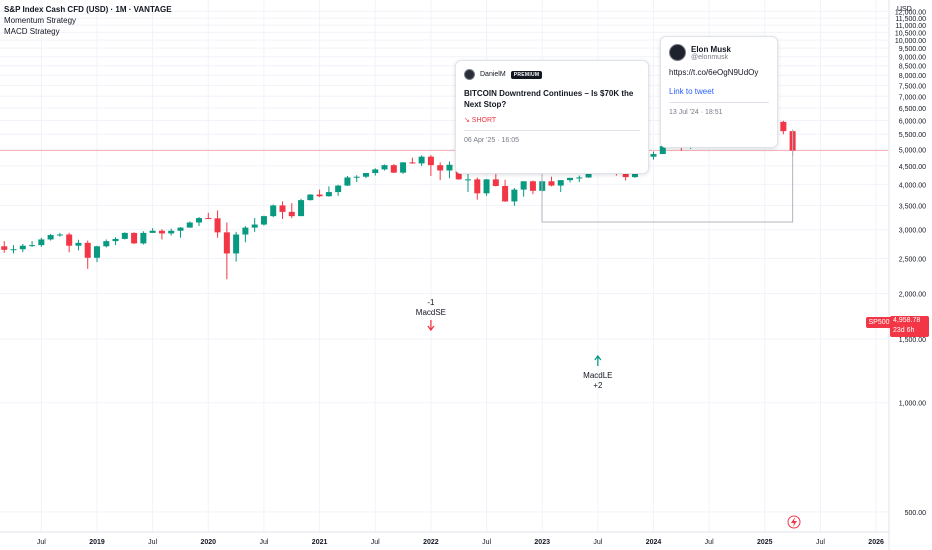 The width and height of the screenshot is (932, 550). Describe the element at coordinates (711, 49) in the screenshot. I see `tweet-name: Elon Musk` at that location.